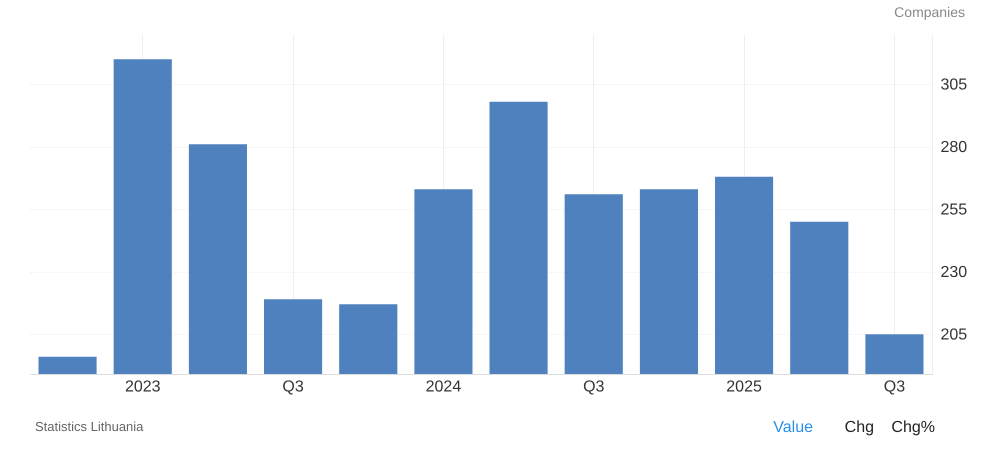 This screenshot has height=455, width=1000. I want to click on x-tick-label: 2024, so click(444, 387).